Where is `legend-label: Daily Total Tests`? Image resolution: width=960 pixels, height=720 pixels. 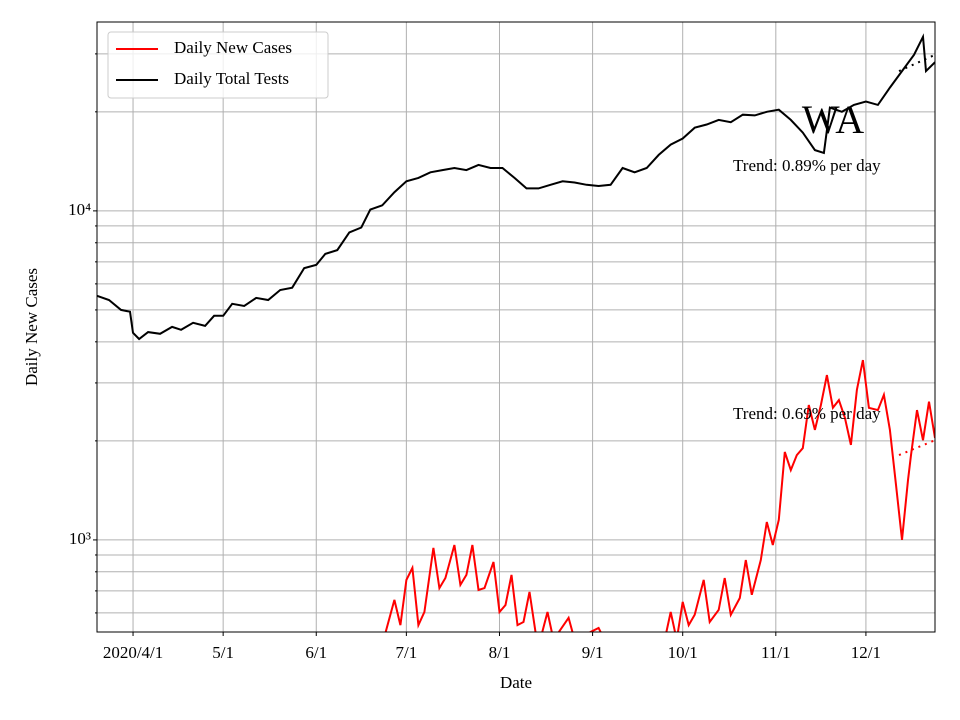
legend-label: Daily Total Tests is located at coordinates (231, 78).